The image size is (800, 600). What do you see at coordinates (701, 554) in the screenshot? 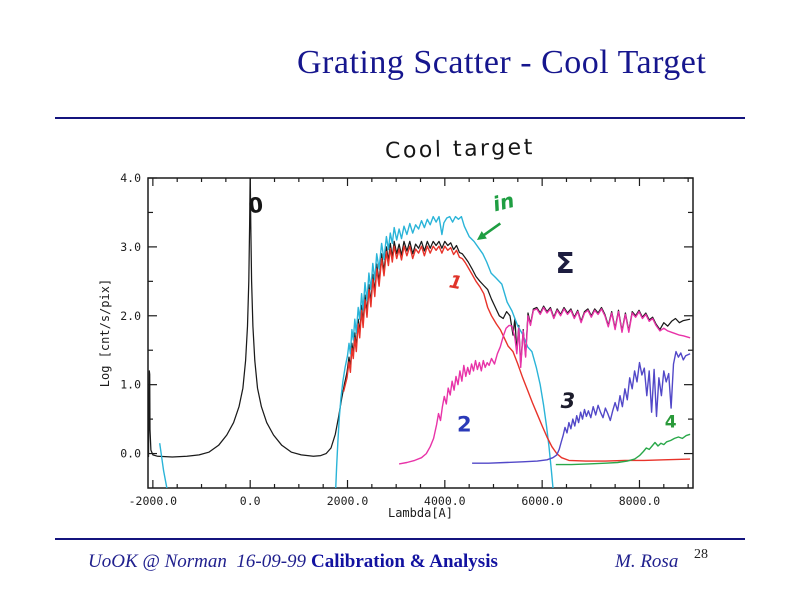
I see `page-number: 28` at bounding box center [701, 554].